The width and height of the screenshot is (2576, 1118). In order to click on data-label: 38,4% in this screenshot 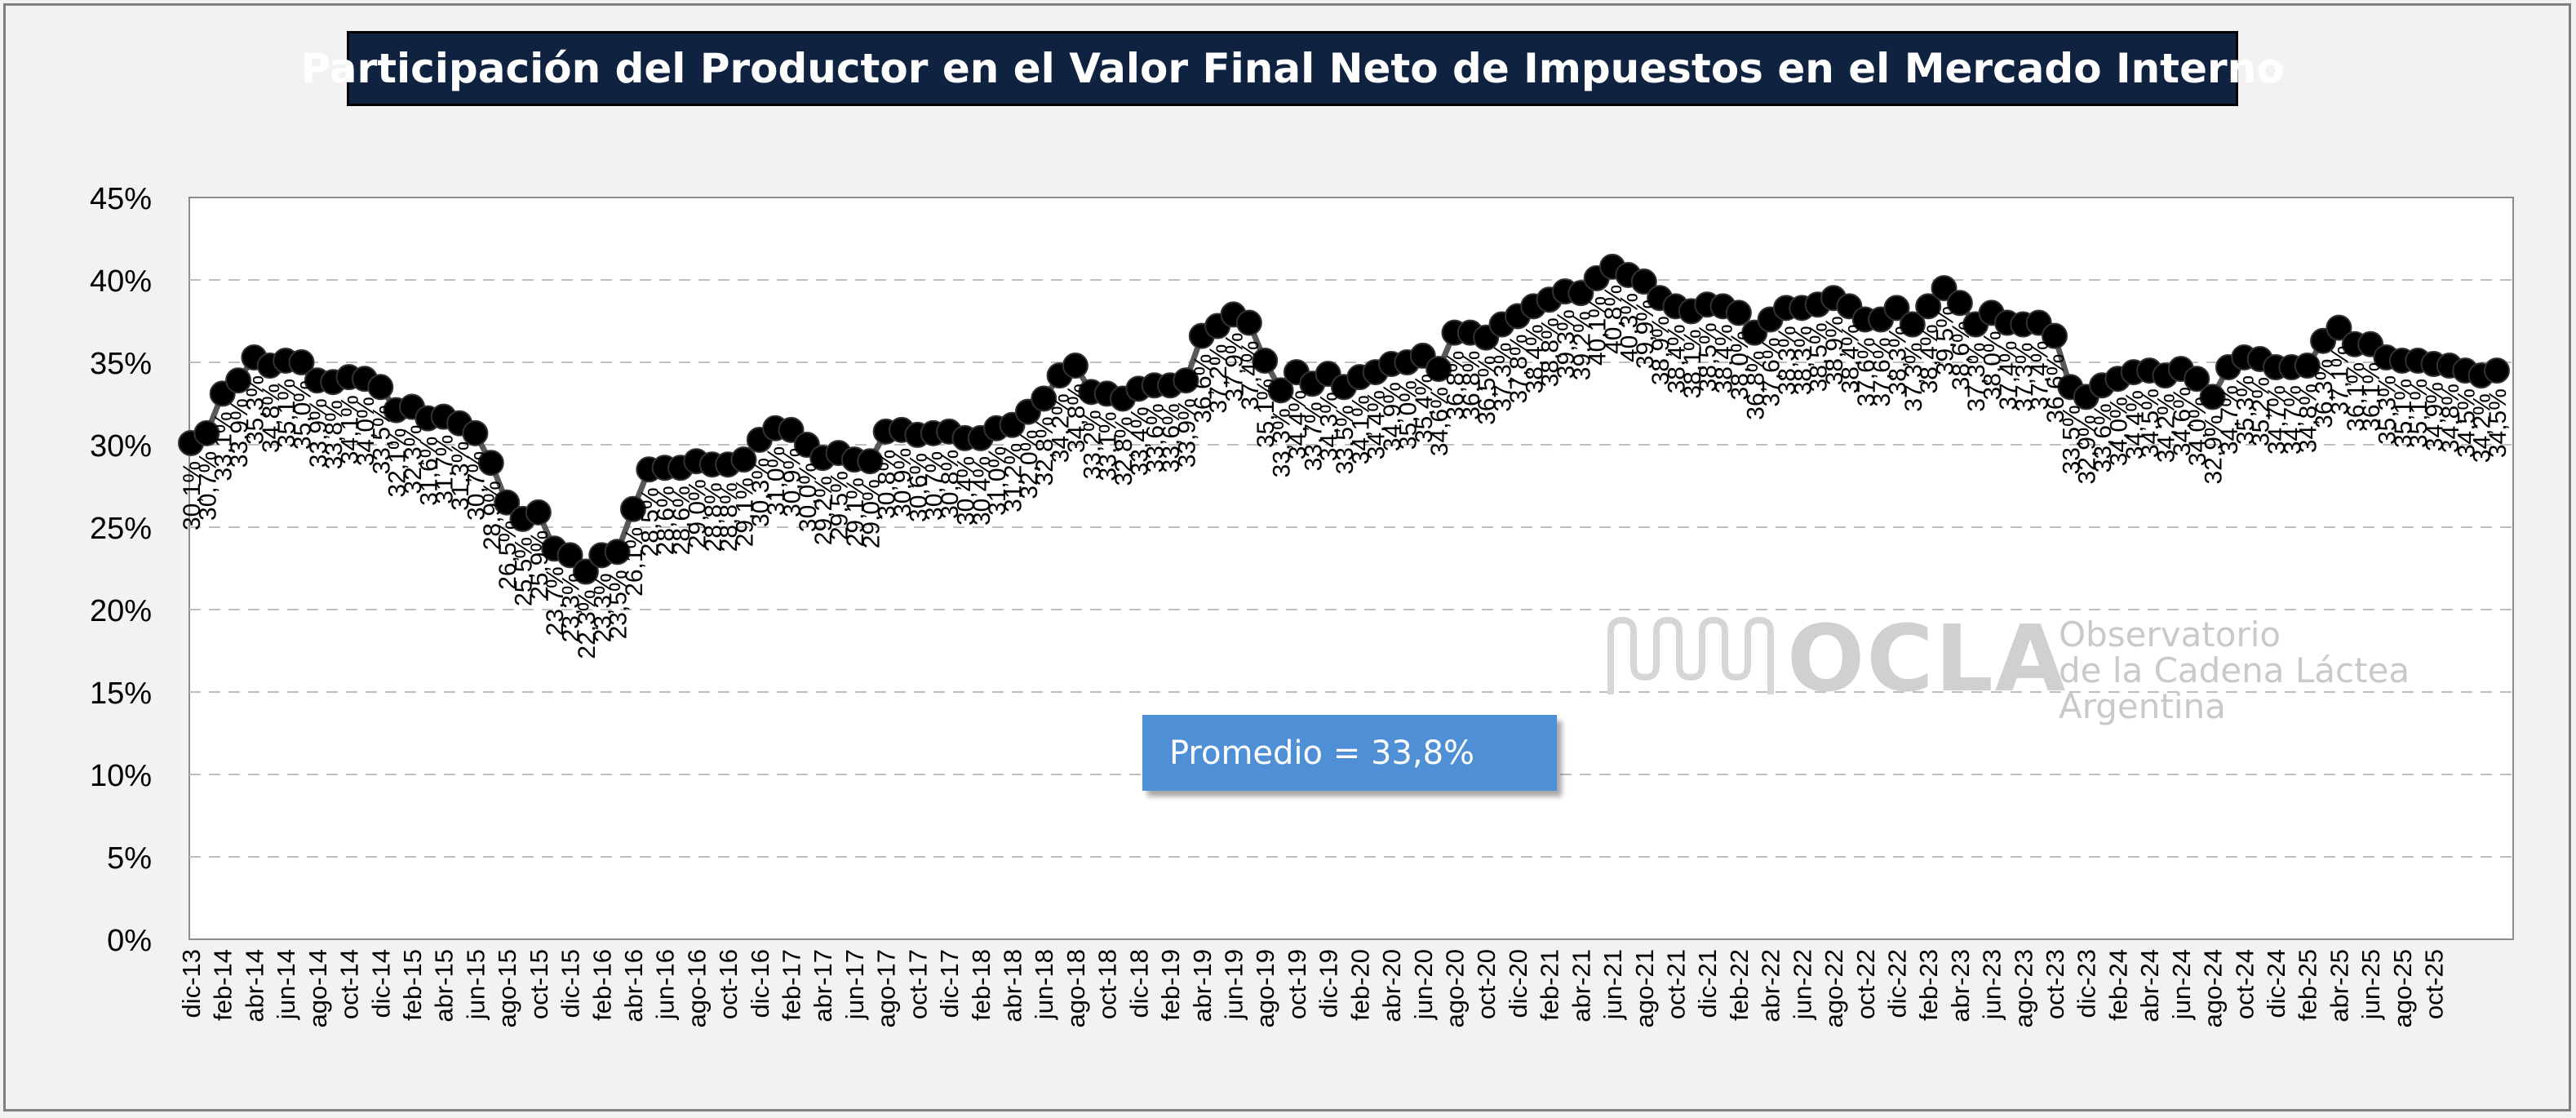, I will do `click(1724, 358)`.